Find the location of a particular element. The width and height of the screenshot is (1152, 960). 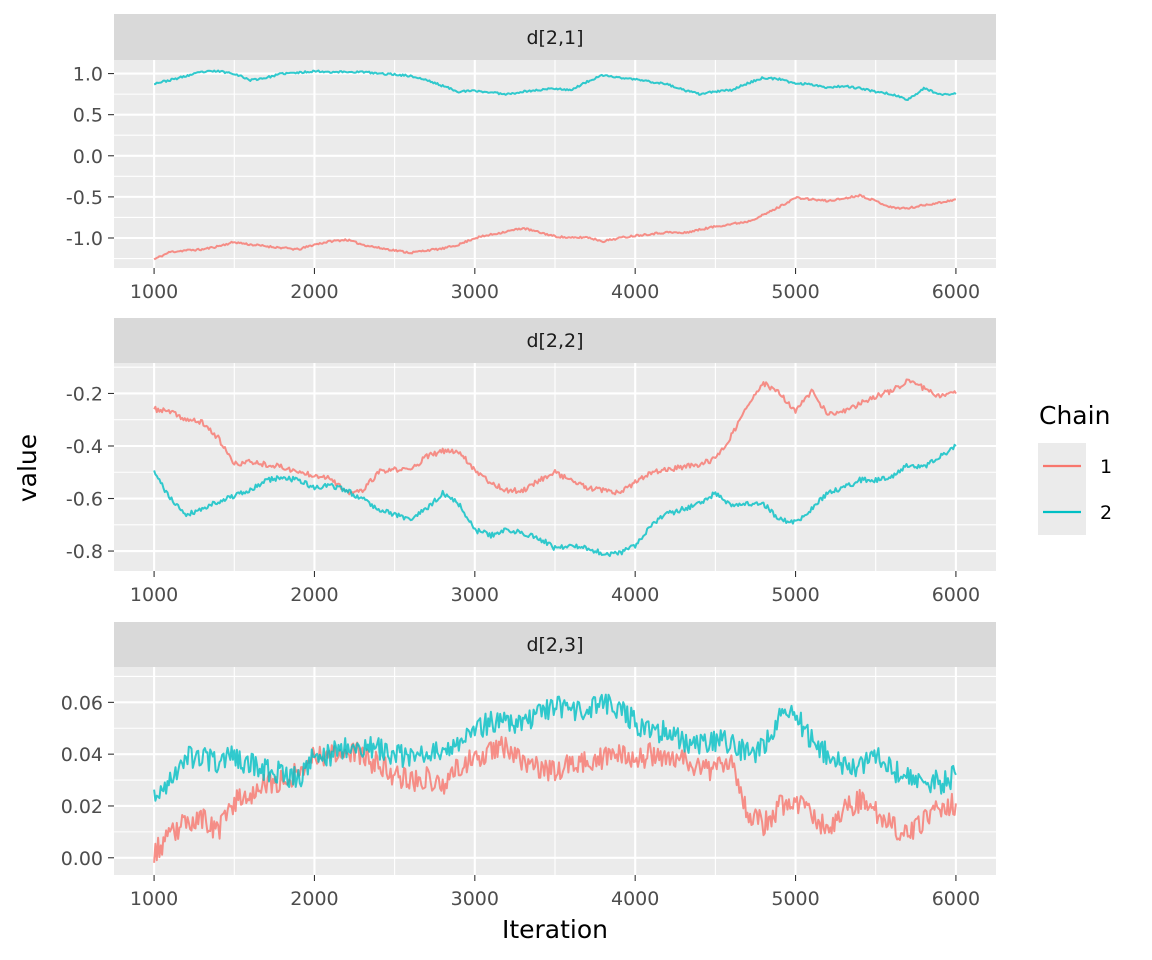

y-tick-label: -0.4 is located at coordinates (84, 447).